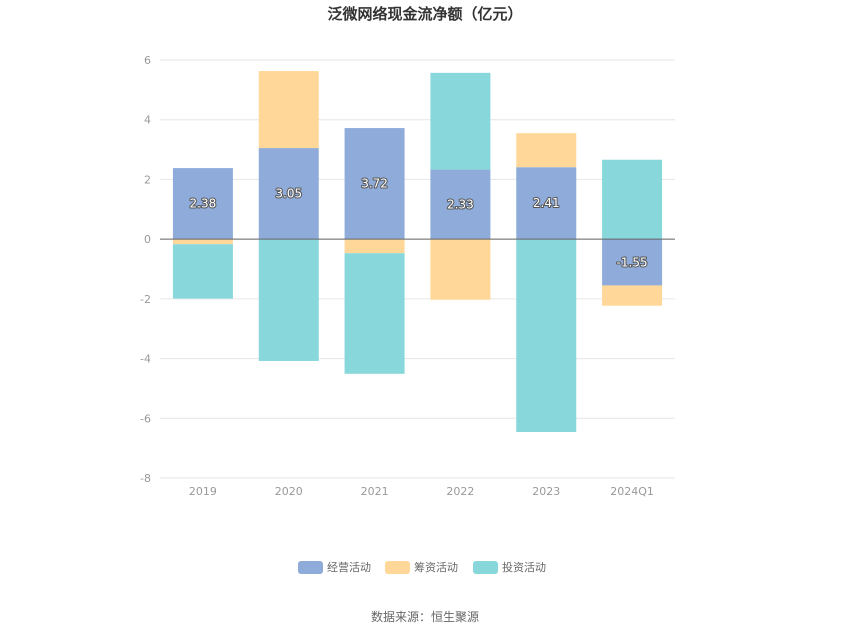 This screenshot has height=637, width=850. I want to click on legend: 经营活动 筹资活动 投资活动, so click(422, 567).